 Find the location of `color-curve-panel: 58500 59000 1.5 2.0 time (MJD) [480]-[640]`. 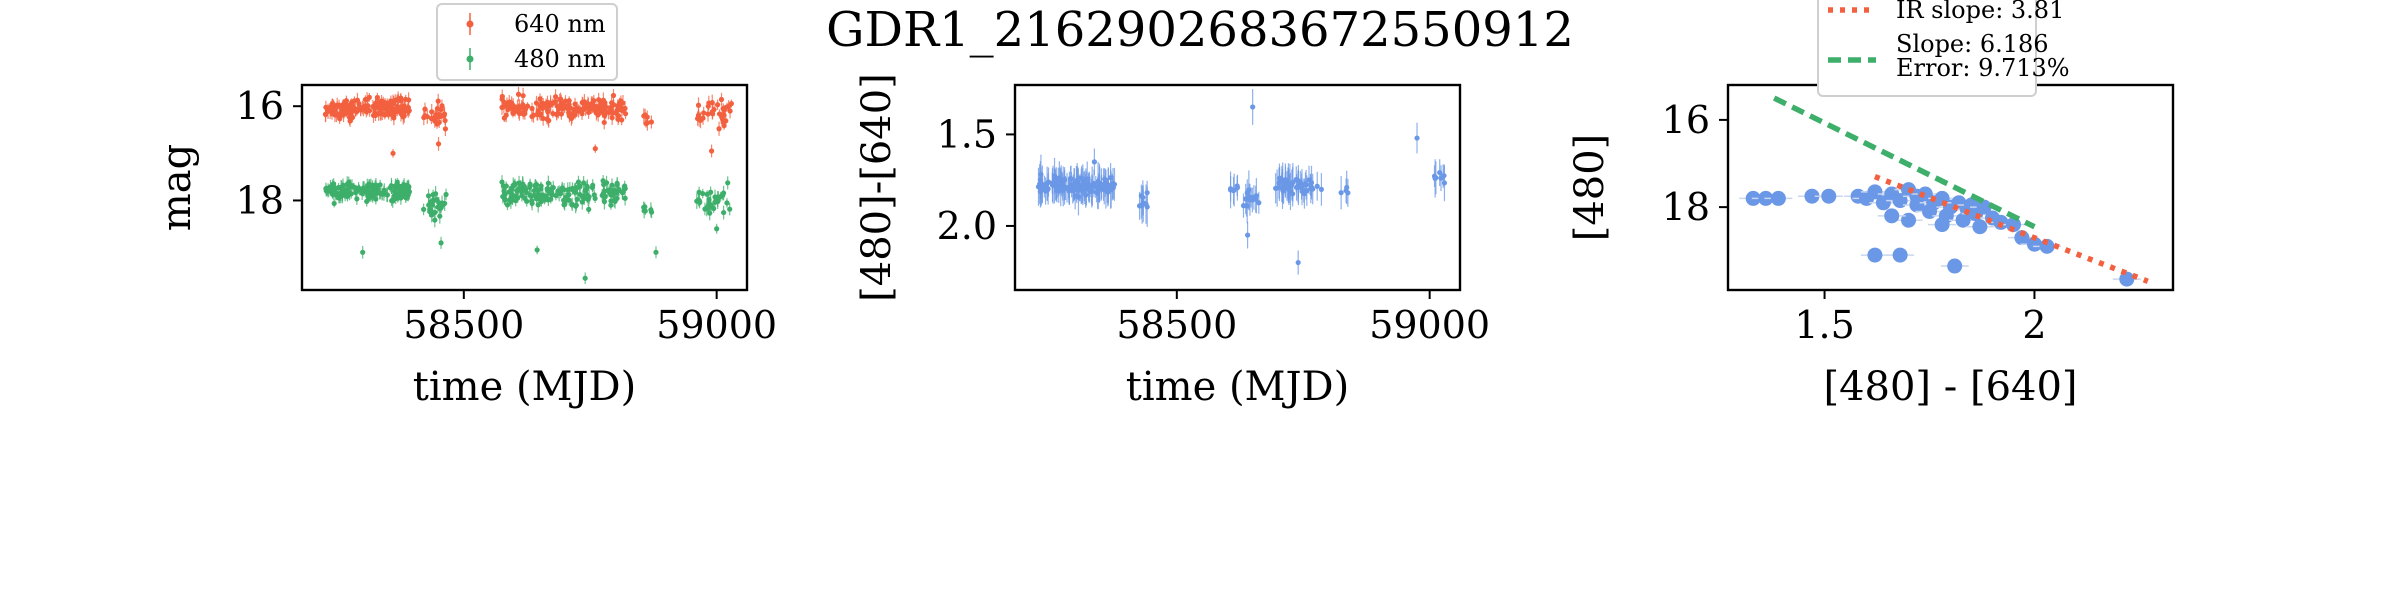

color-curve-panel: 58500 59000 1.5 2.0 time (MJD) [480]-[640] is located at coordinates (1172, 241).